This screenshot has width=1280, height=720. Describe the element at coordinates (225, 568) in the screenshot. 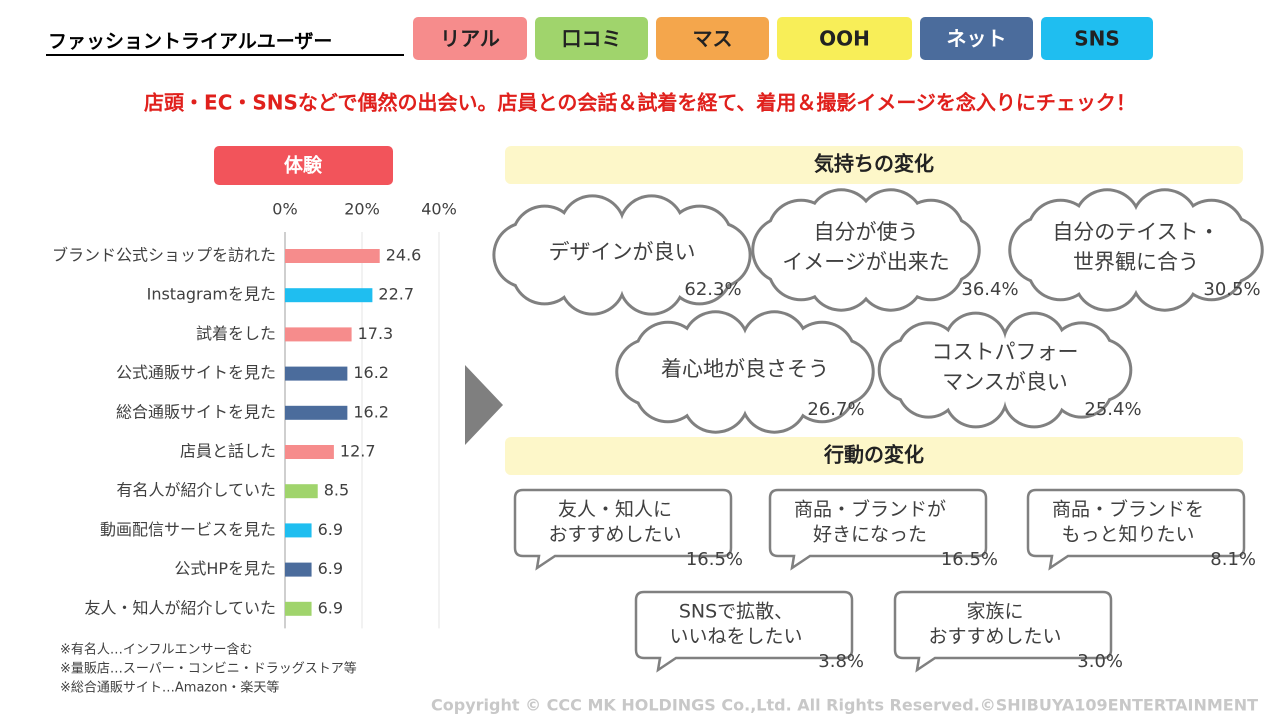

I see `y-tick-label: 公式HPを見た` at that location.